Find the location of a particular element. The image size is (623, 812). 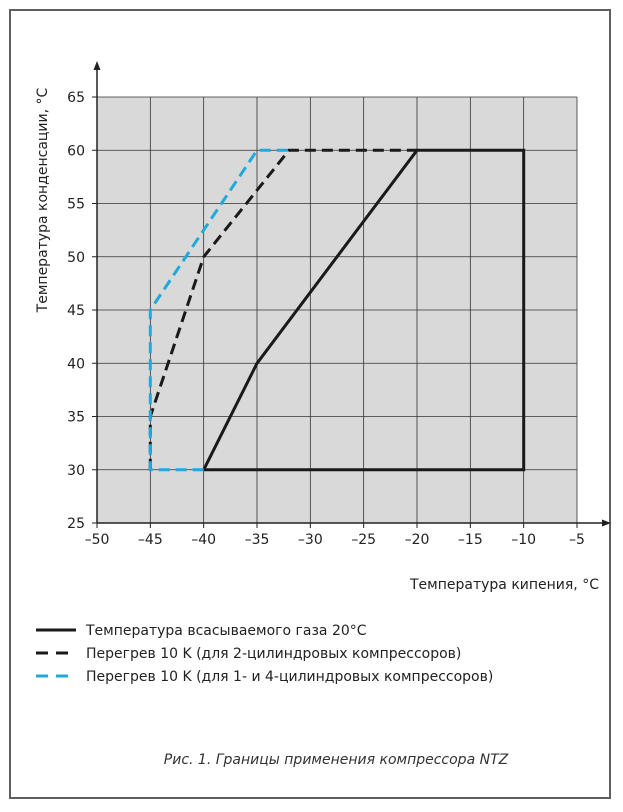

y-tick-label: 45 is located at coordinates (76, 311).